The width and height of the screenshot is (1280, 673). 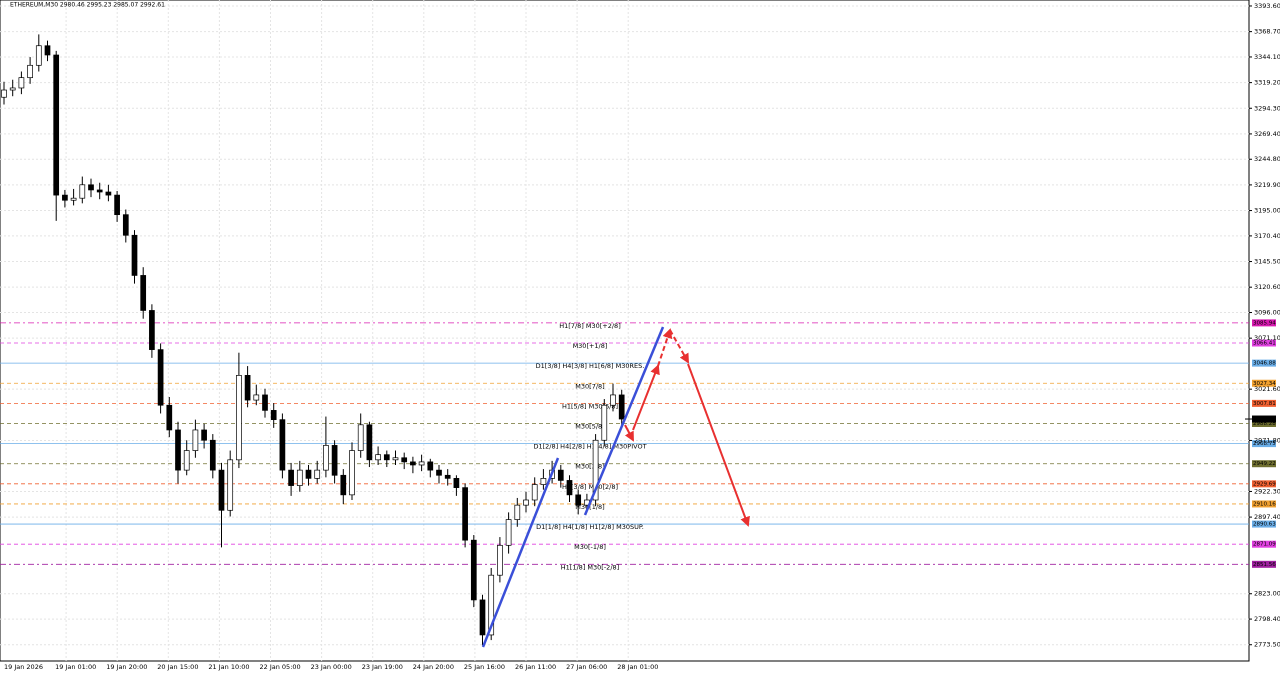 I want to click on price-tag-label: 2949.22, so click(x=1264, y=464).